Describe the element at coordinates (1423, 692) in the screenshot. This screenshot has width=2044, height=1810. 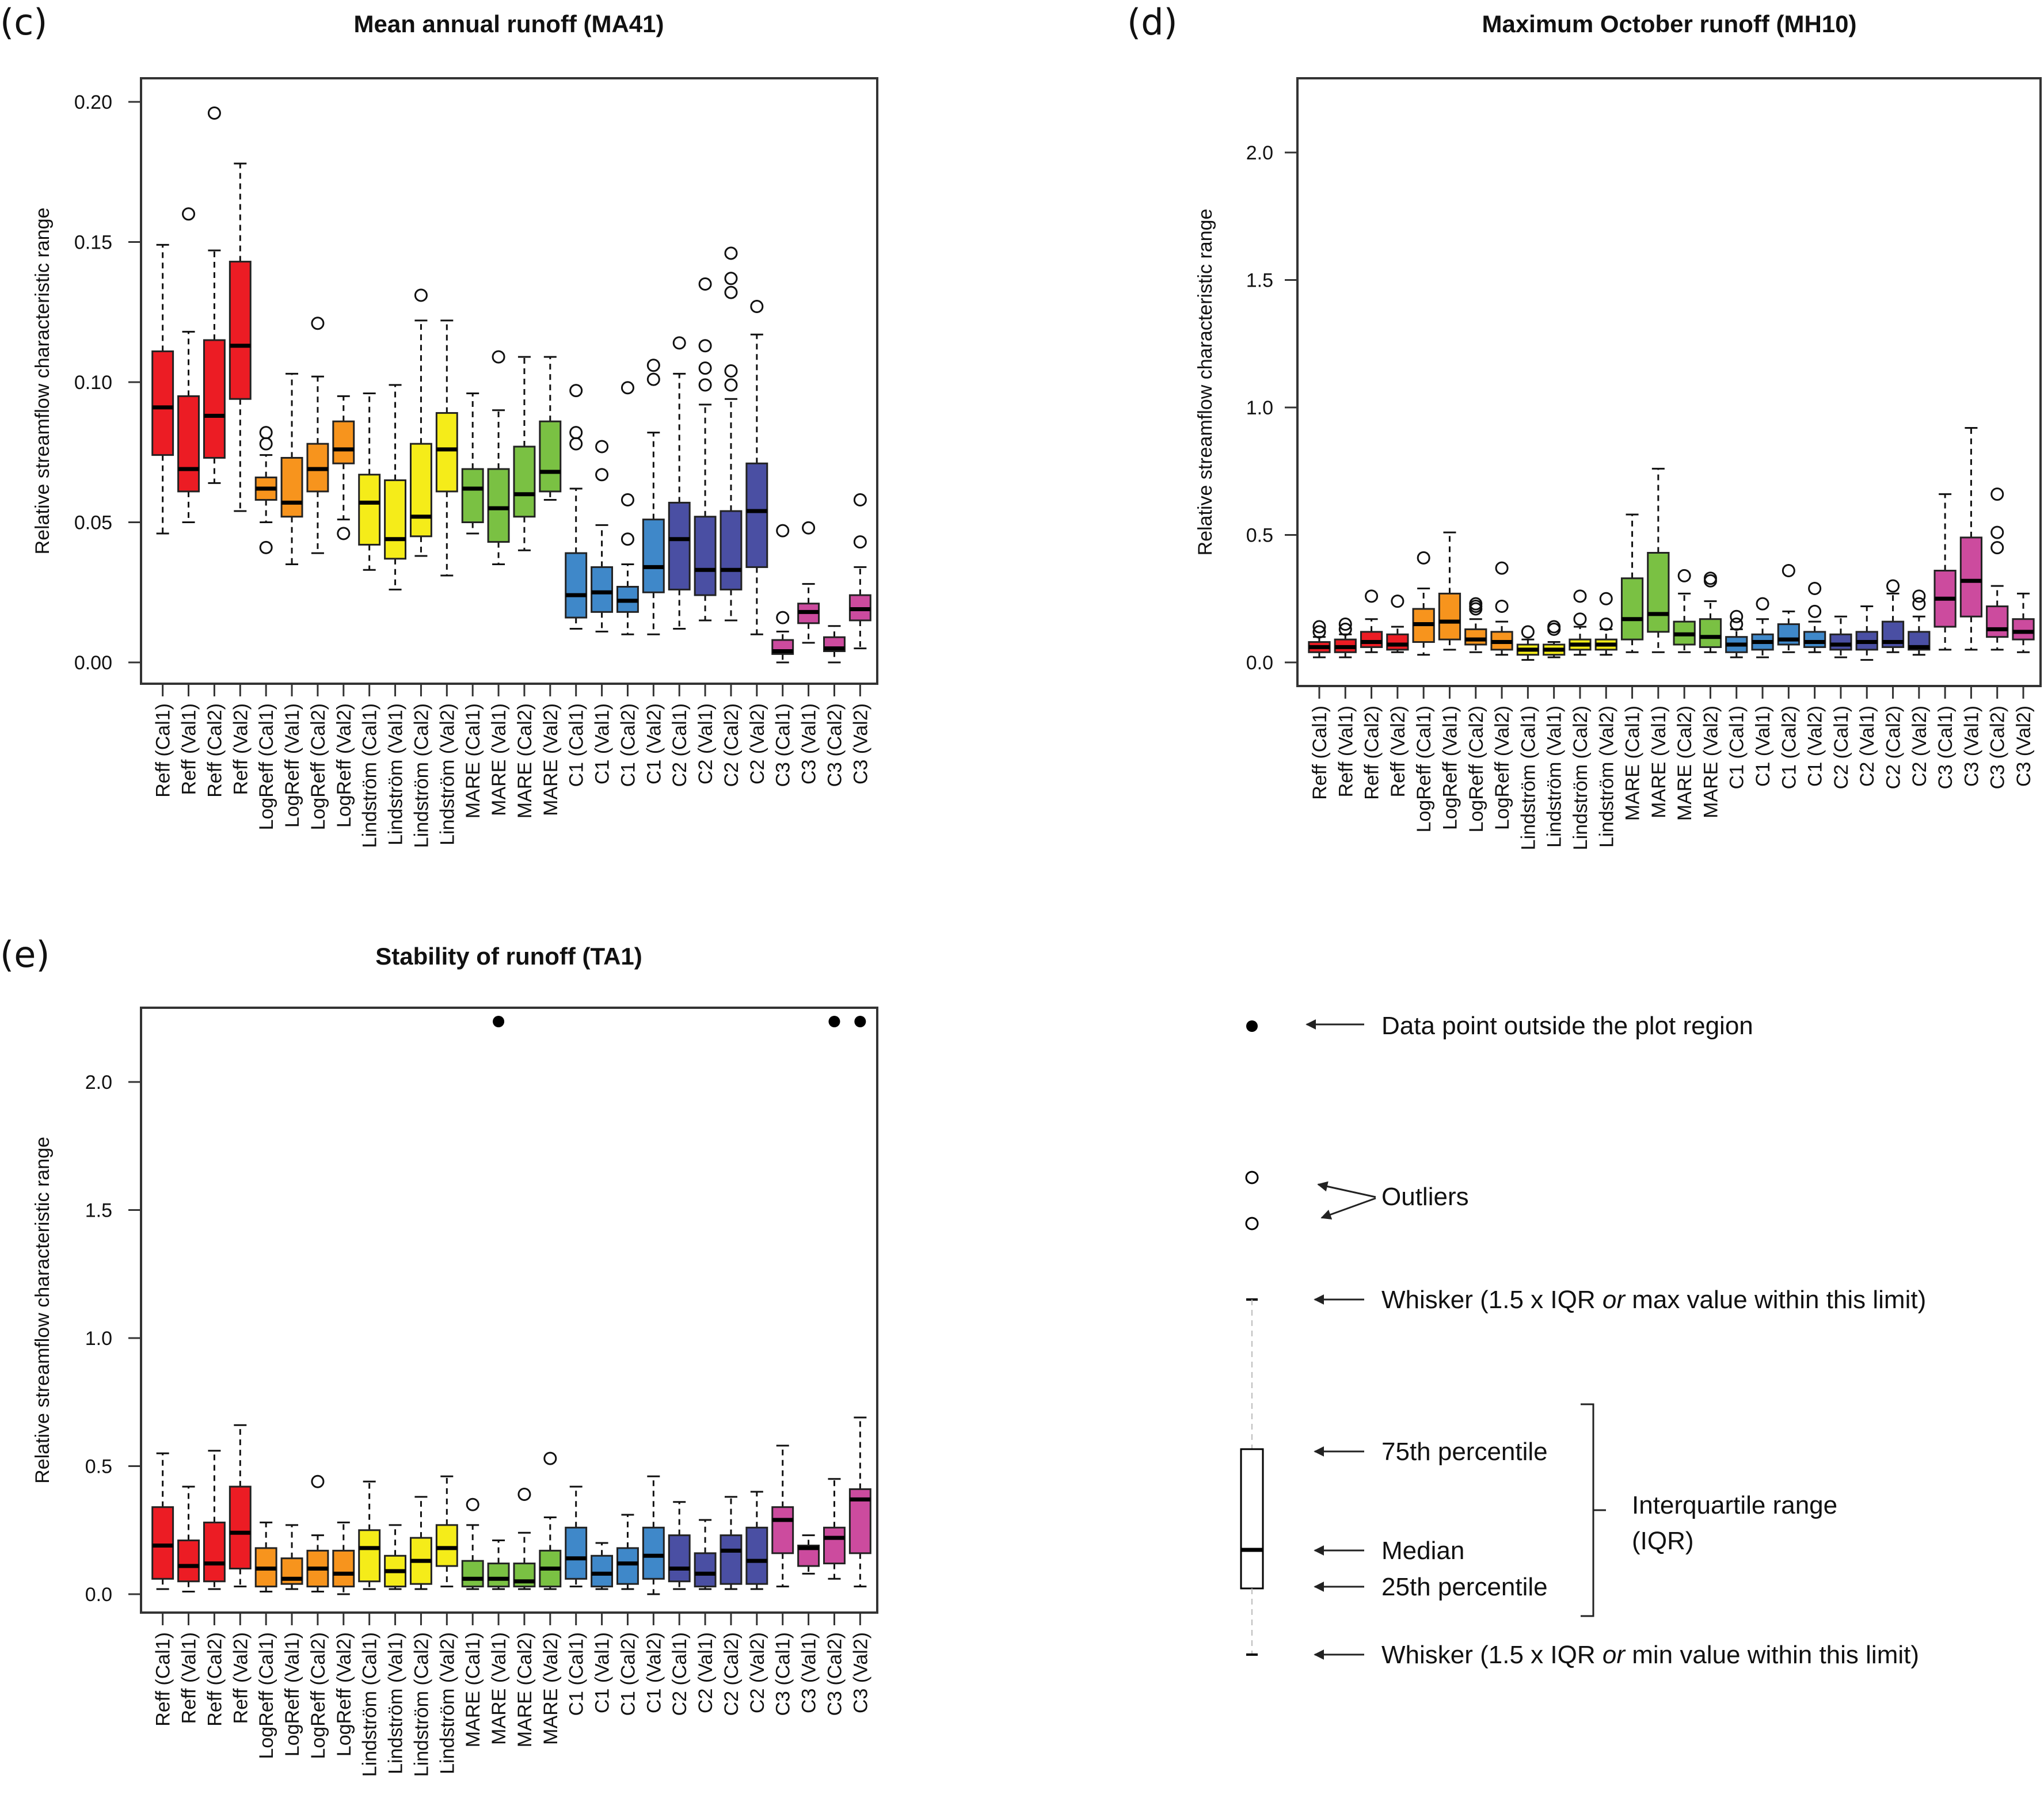
I see `box-5: LogReff (Cal1)` at that location.